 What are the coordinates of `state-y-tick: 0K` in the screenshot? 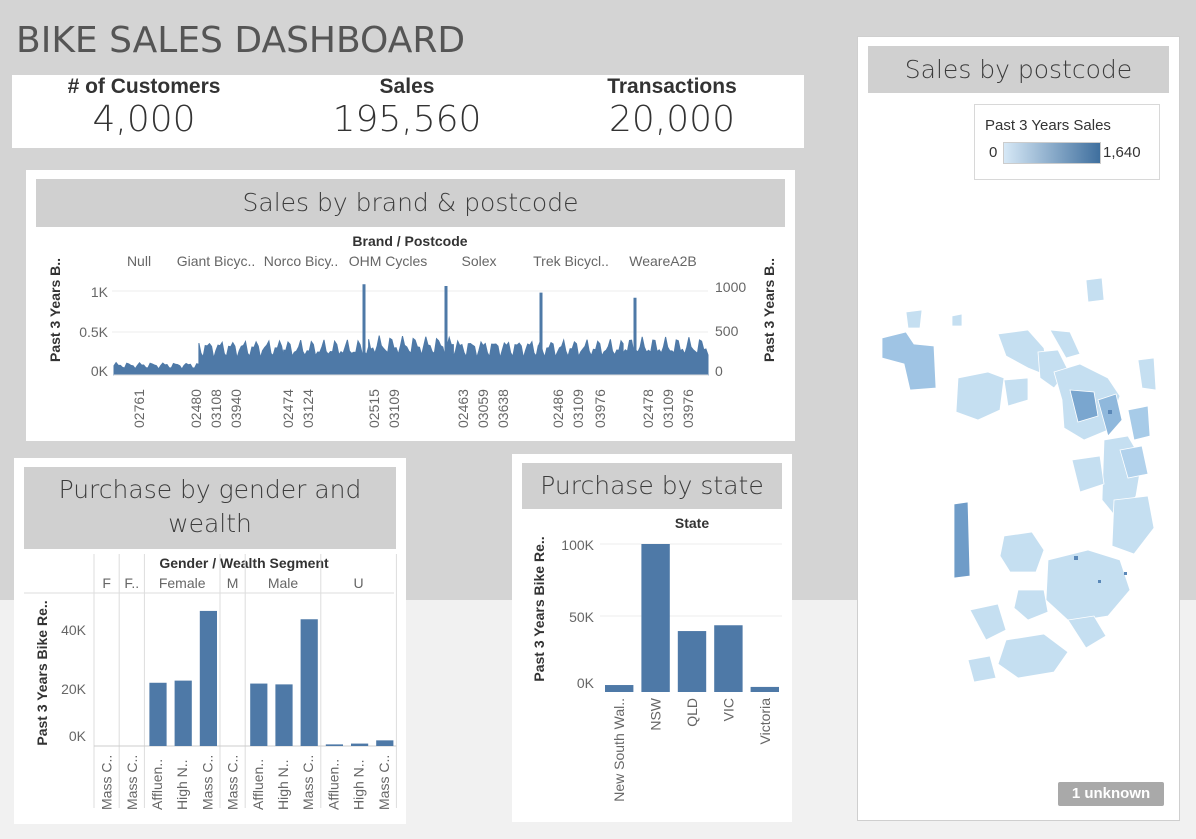 It's located at (586, 683).